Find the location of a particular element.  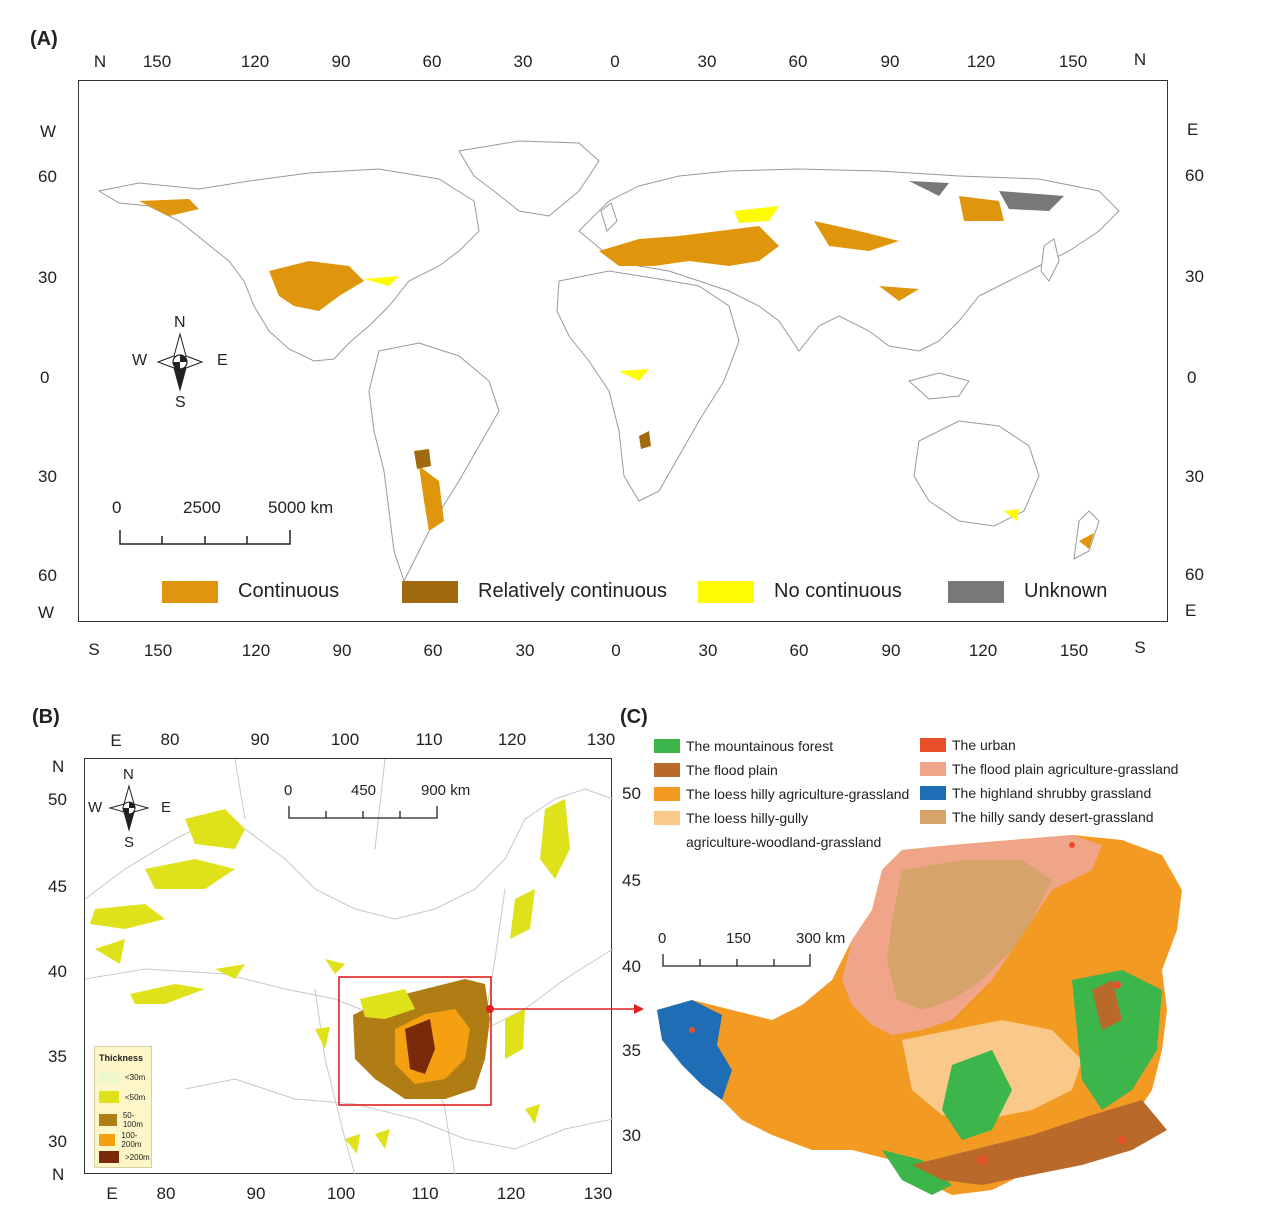

china-map is located at coordinates (349, 967).